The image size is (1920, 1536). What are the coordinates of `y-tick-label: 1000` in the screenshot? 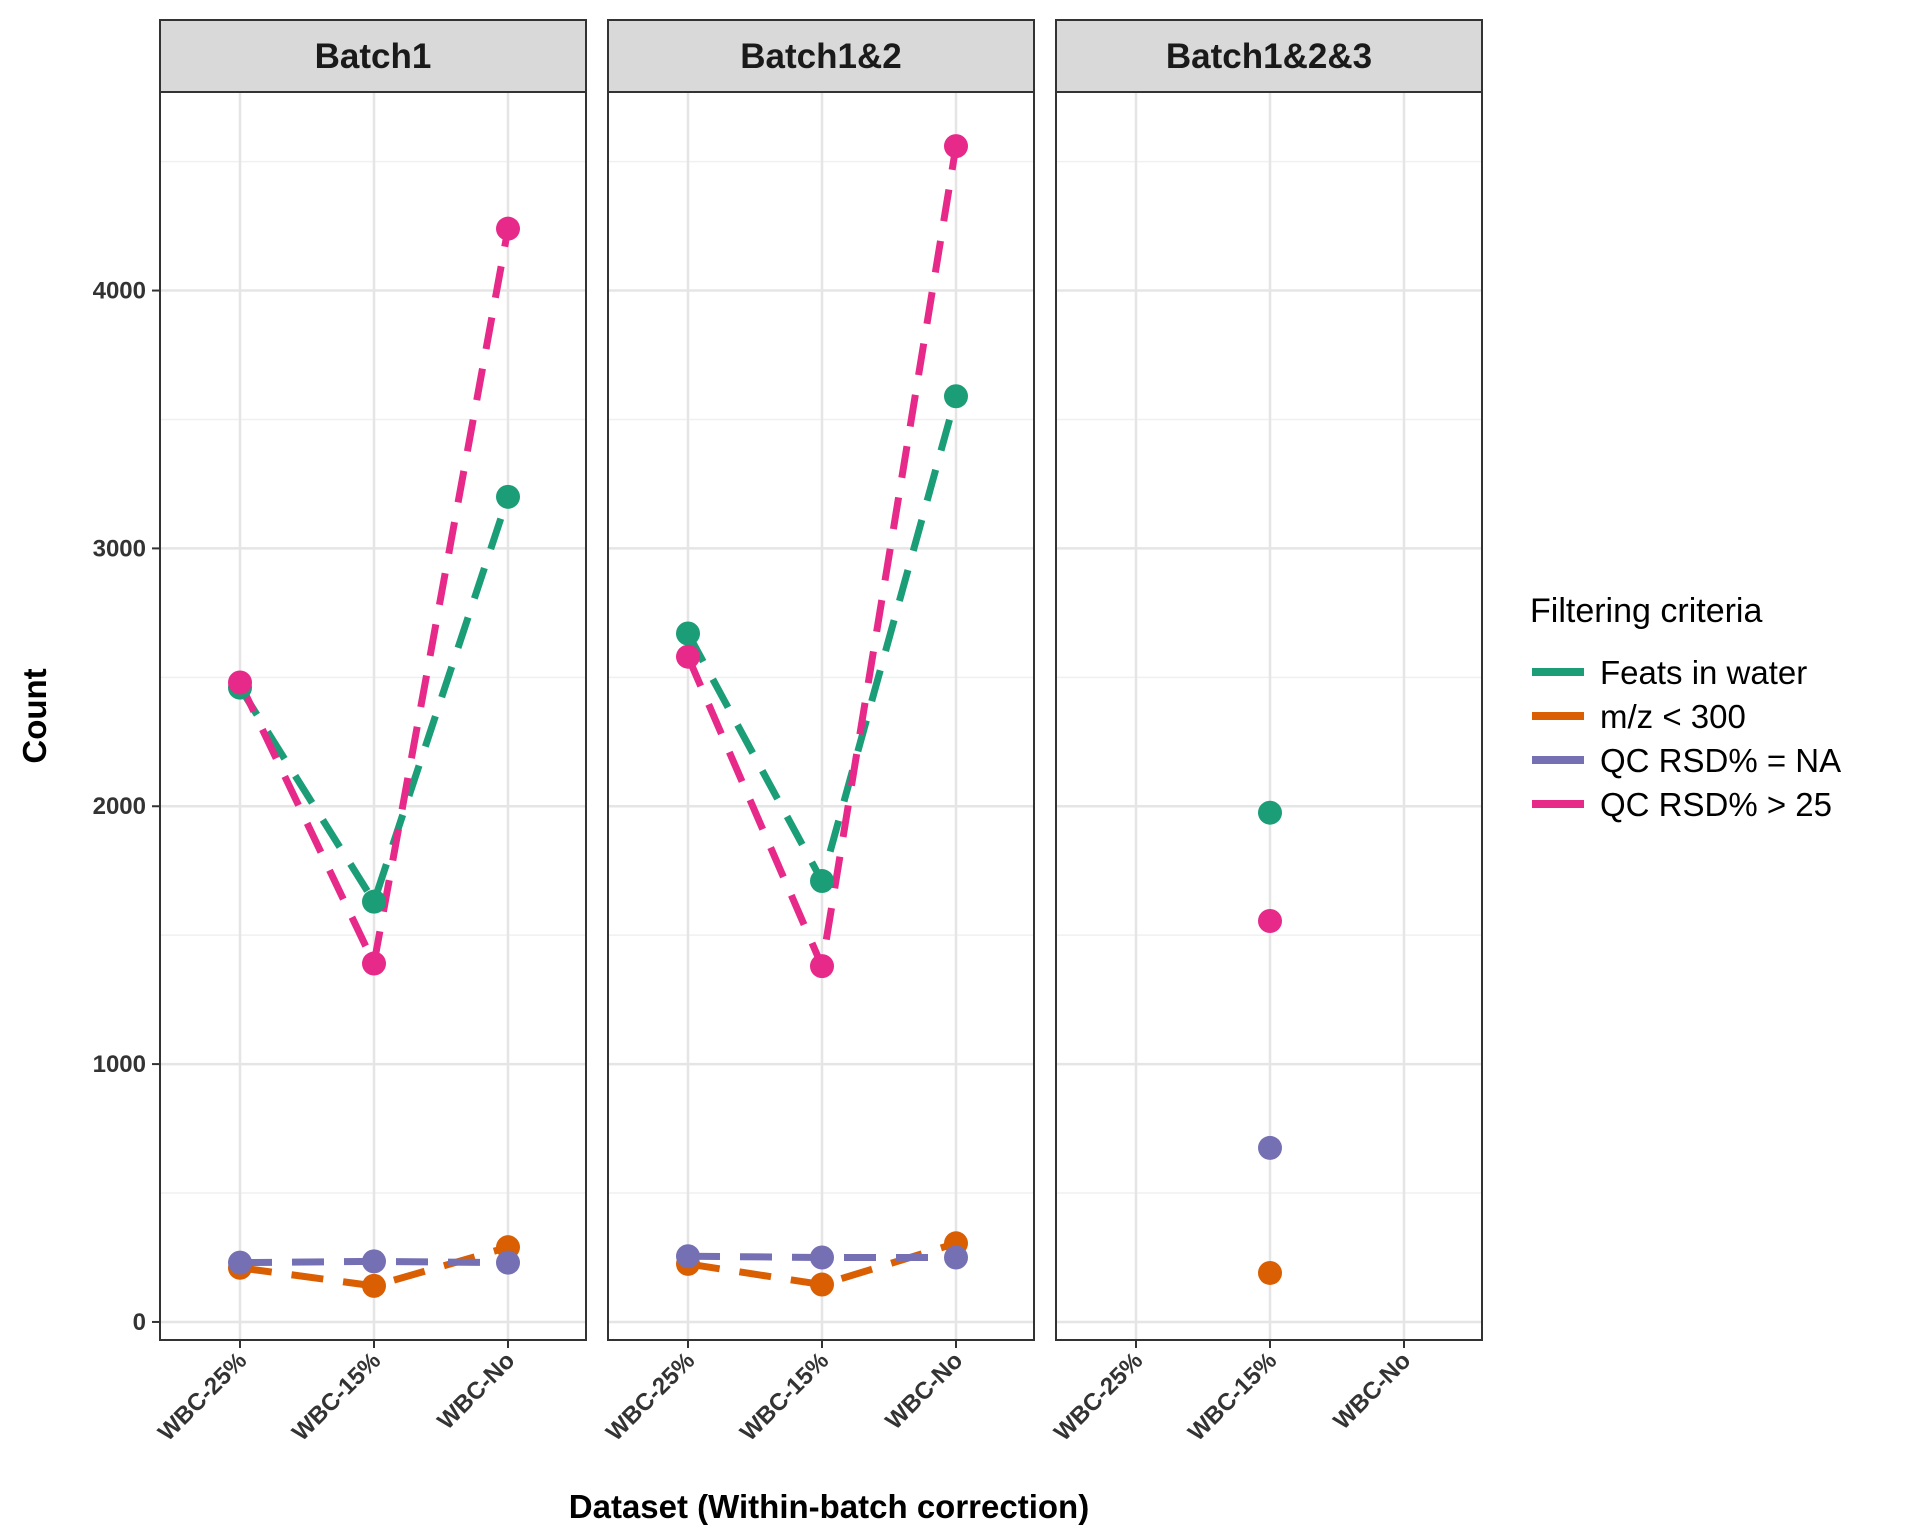 It's located at (119, 1064).